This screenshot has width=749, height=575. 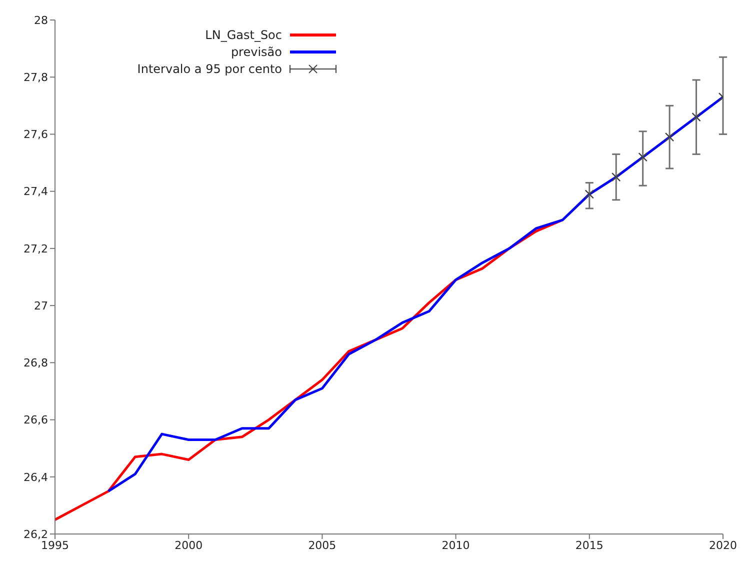 What do you see at coordinates (456, 545) in the screenshot?
I see `x-tick-label: 2010` at bounding box center [456, 545].